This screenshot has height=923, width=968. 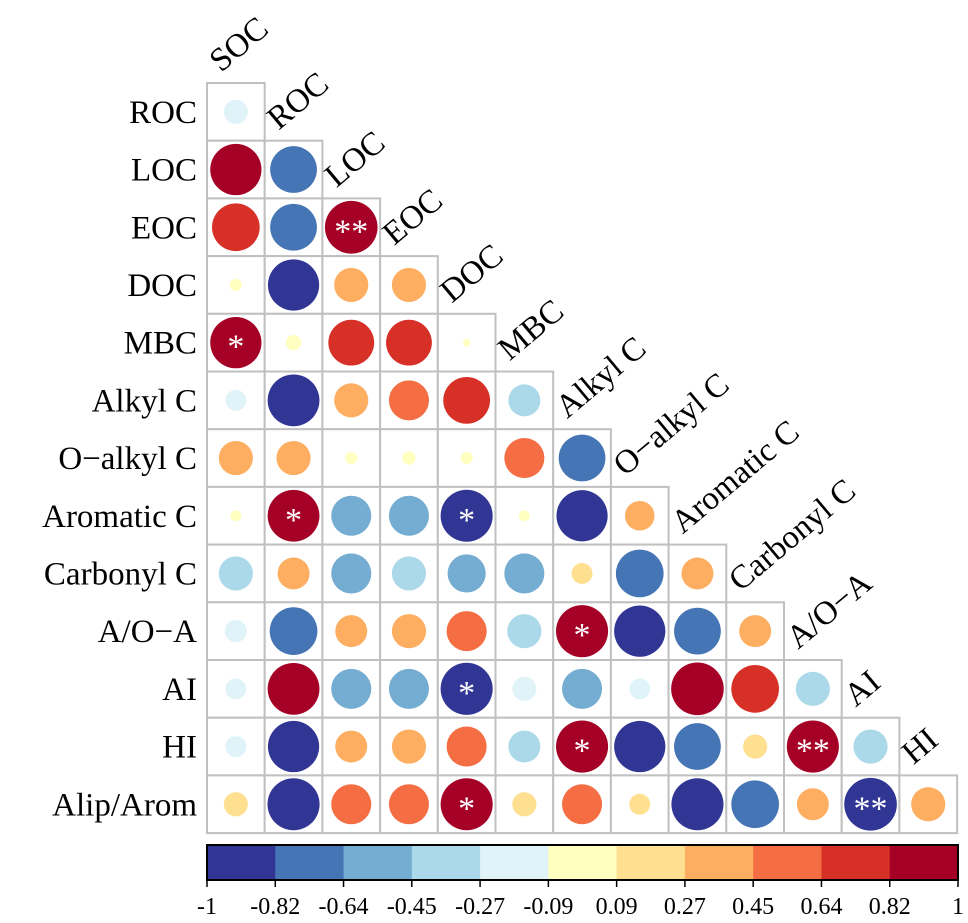 I want to click on colorbar-tick-label: 0.45, so click(x=753, y=906).